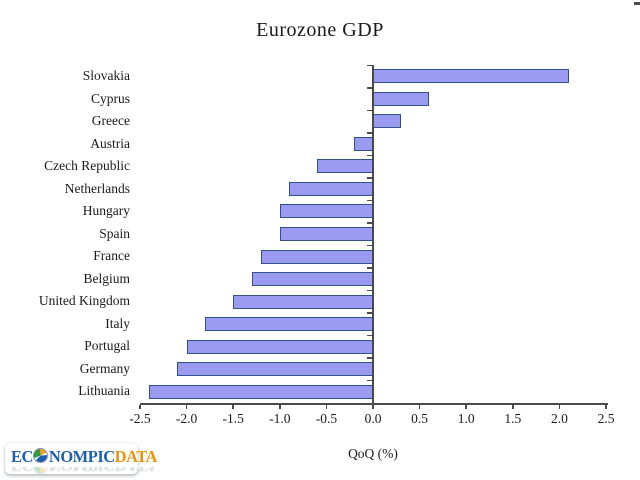  Describe the element at coordinates (471, 76) in the screenshot. I see `bar-slovakia` at that location.